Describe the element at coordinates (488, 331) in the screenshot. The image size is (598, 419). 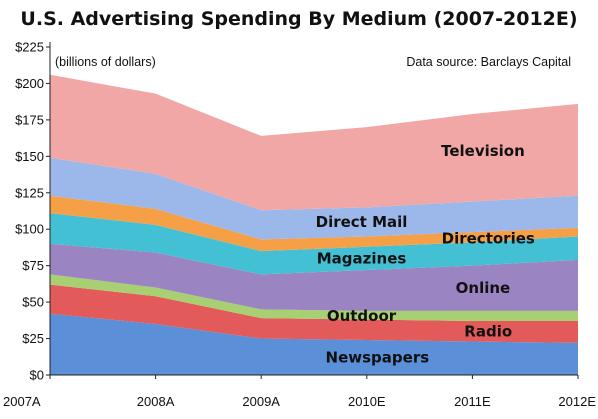
I see `series-label-radio: Radio` at that location.